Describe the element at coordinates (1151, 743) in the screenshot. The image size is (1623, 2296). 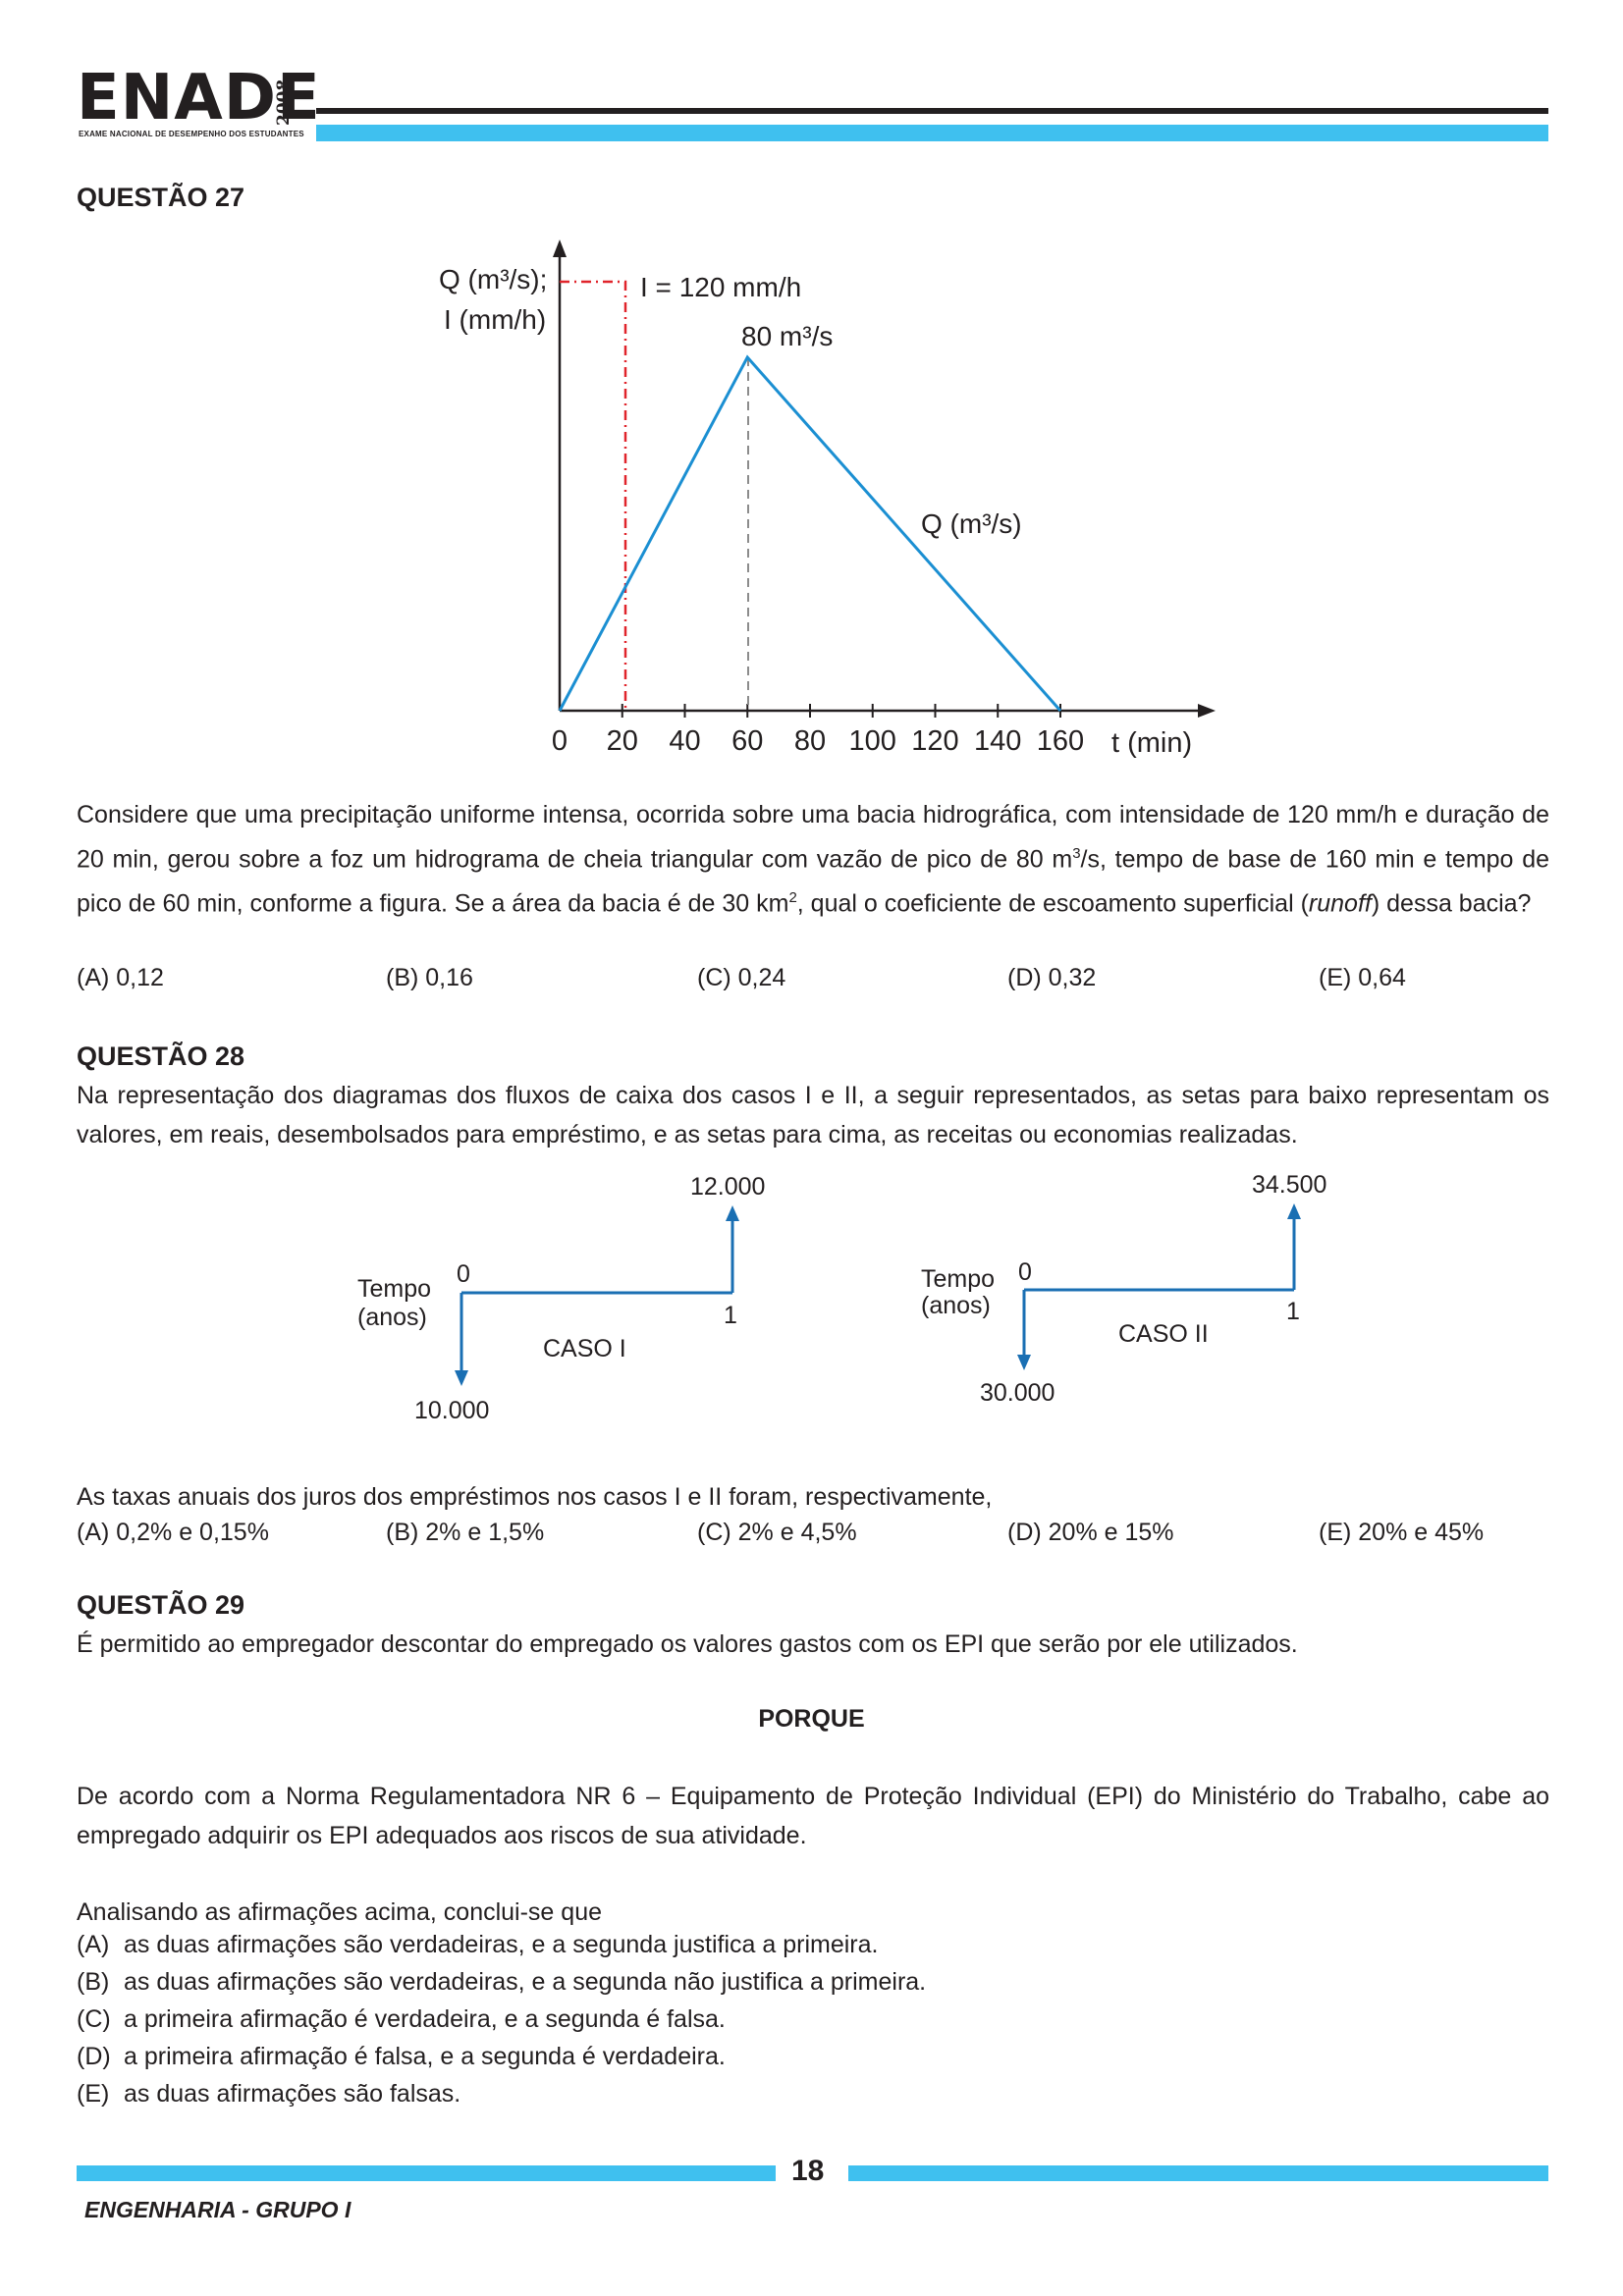
I see `x-axis-unit-label: t (min)` at that location.